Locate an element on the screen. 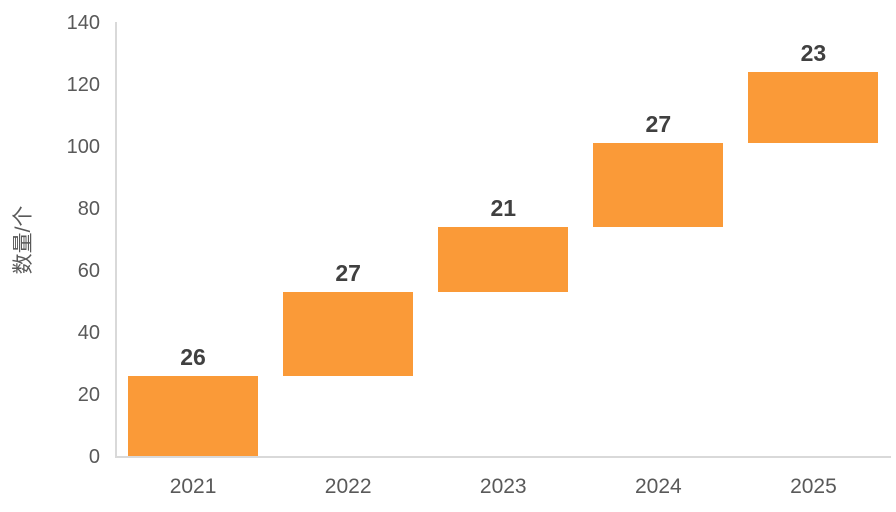 Image resolution: width=896 pixels, height=512 pixels. bar-2022 is located at coordinates (348, 334).